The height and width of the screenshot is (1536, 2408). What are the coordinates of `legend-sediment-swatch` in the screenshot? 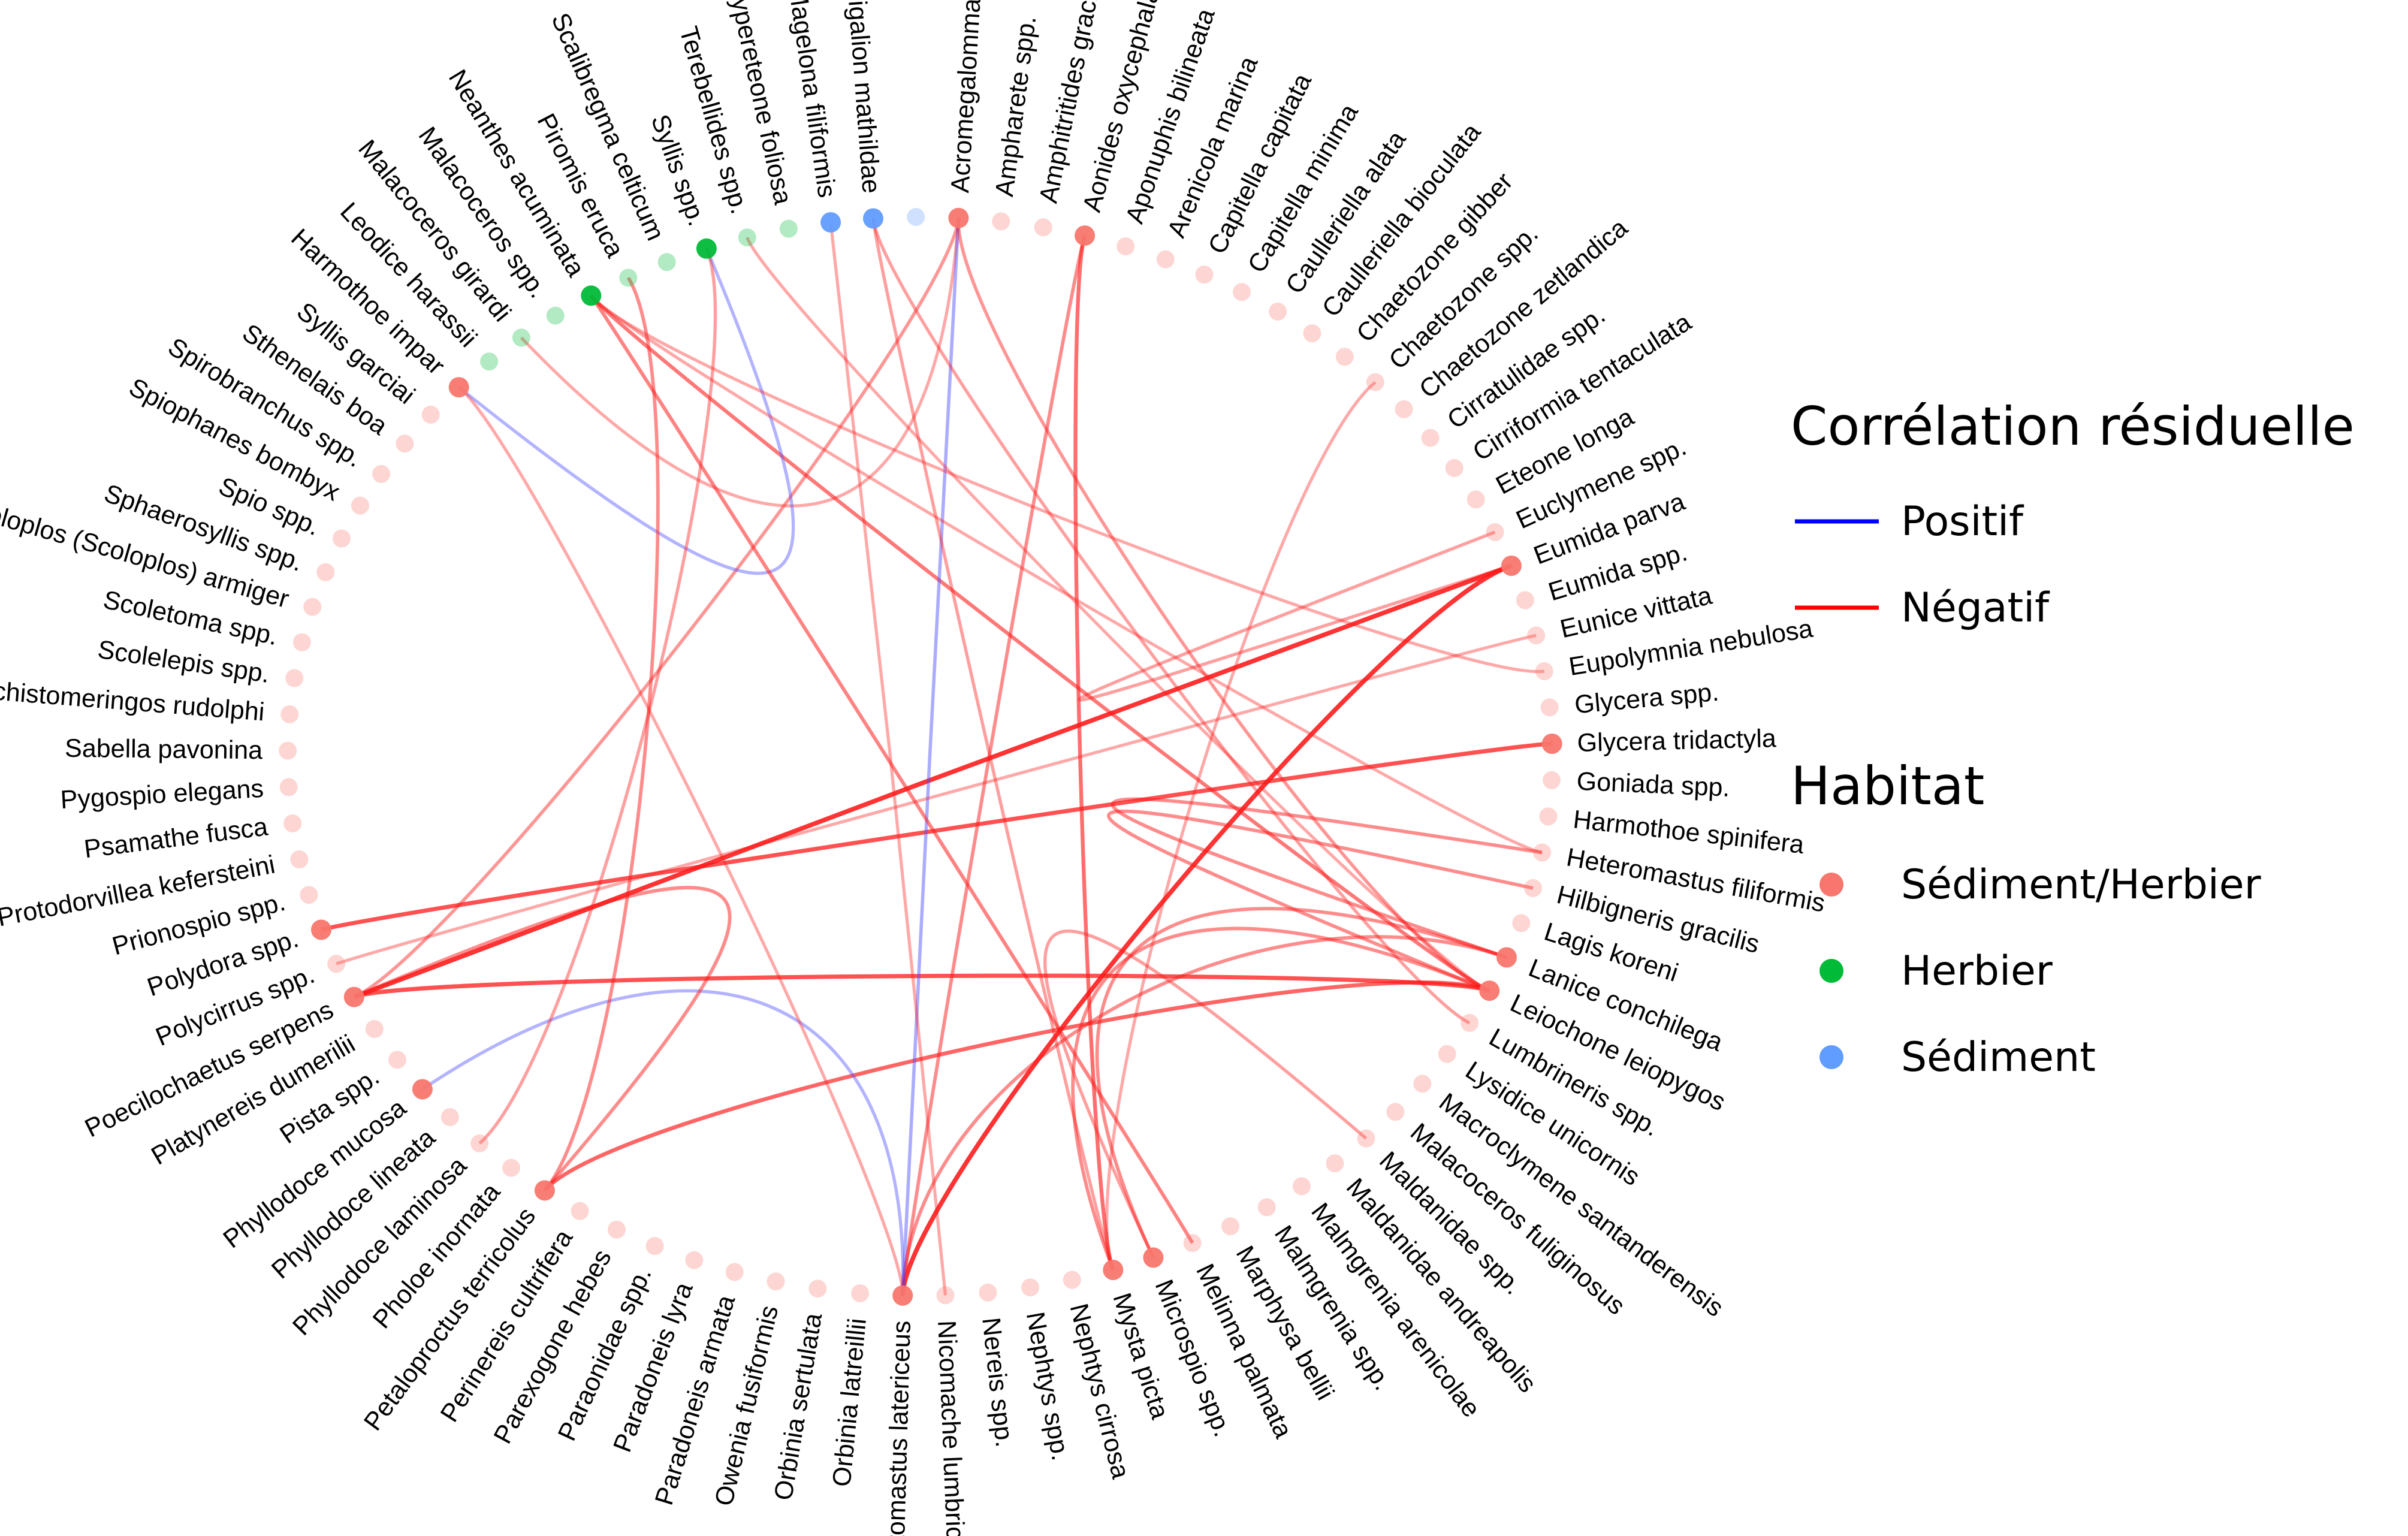 It's located at (1831, 1057).